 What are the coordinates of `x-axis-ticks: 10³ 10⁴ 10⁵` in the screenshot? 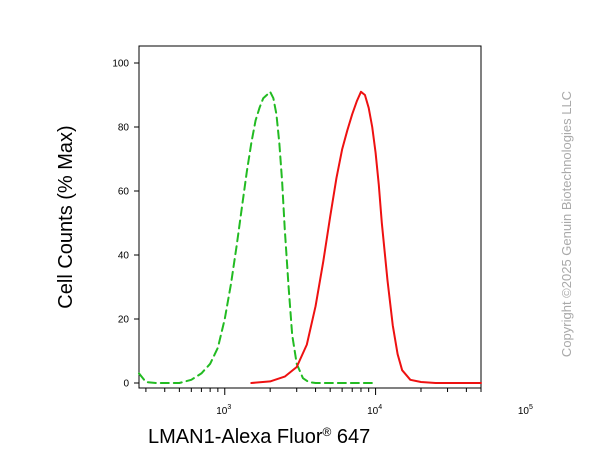 It's located at (339, 402).